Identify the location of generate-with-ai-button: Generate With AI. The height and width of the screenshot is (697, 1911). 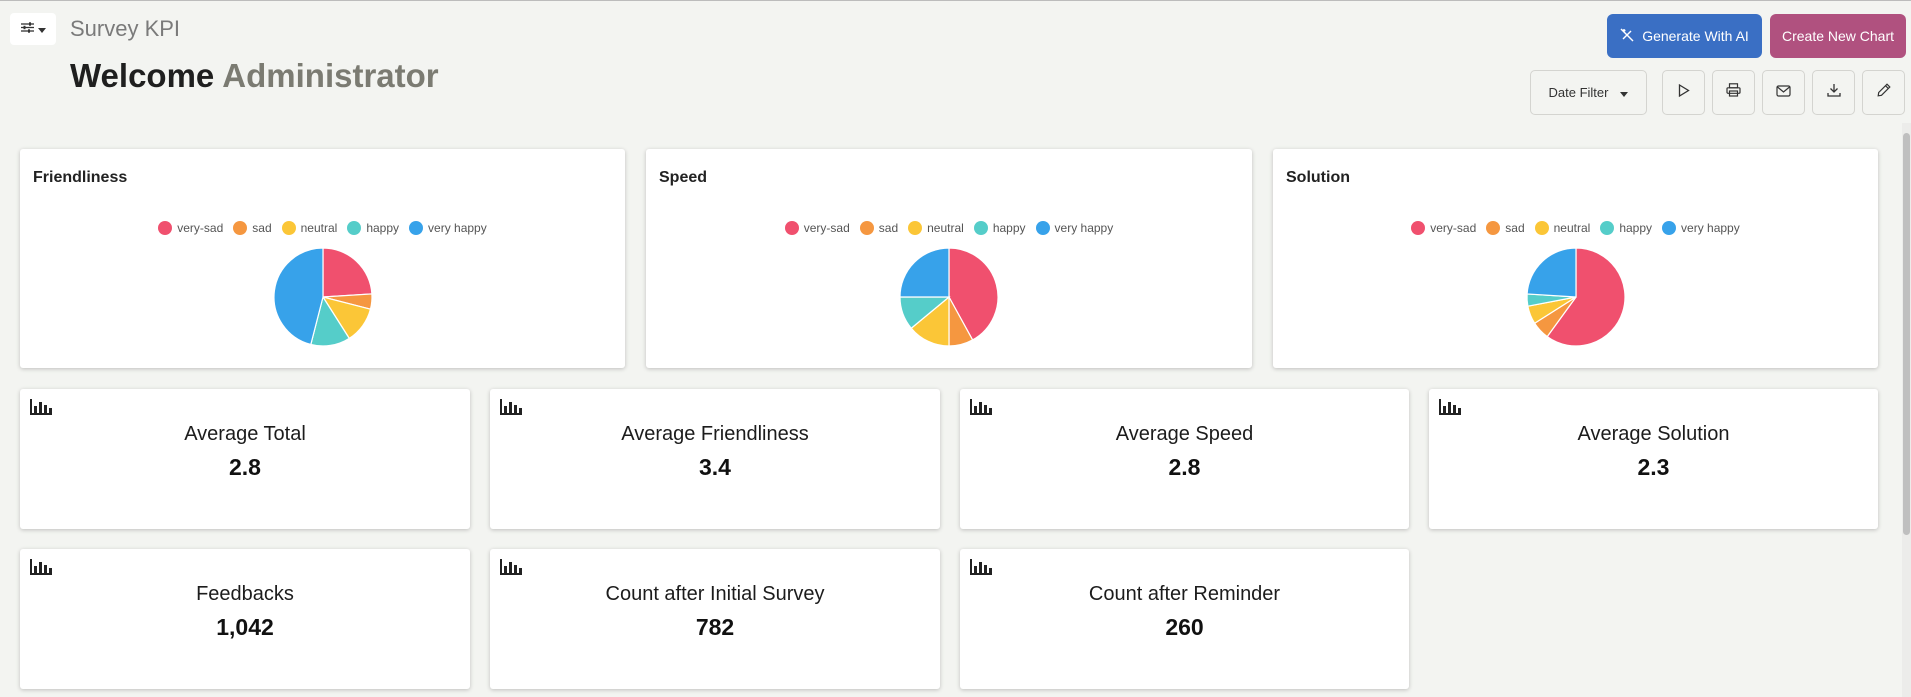
(1684, 36).